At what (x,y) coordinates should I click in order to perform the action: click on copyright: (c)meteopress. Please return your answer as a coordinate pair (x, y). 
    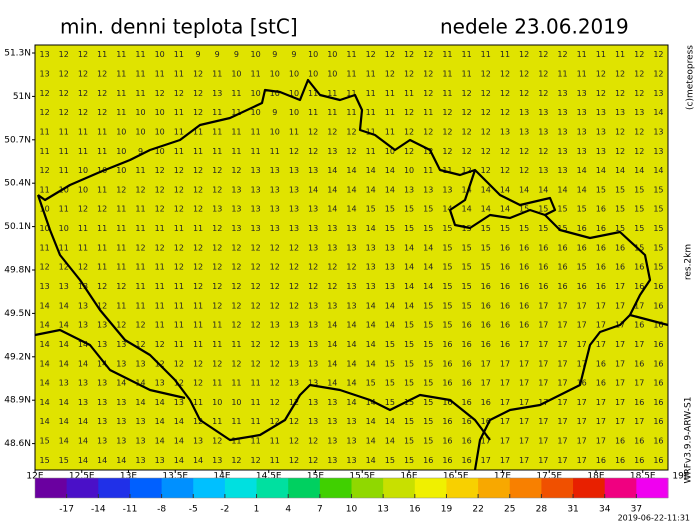
    Looking at the image, I should click on (691, 77).